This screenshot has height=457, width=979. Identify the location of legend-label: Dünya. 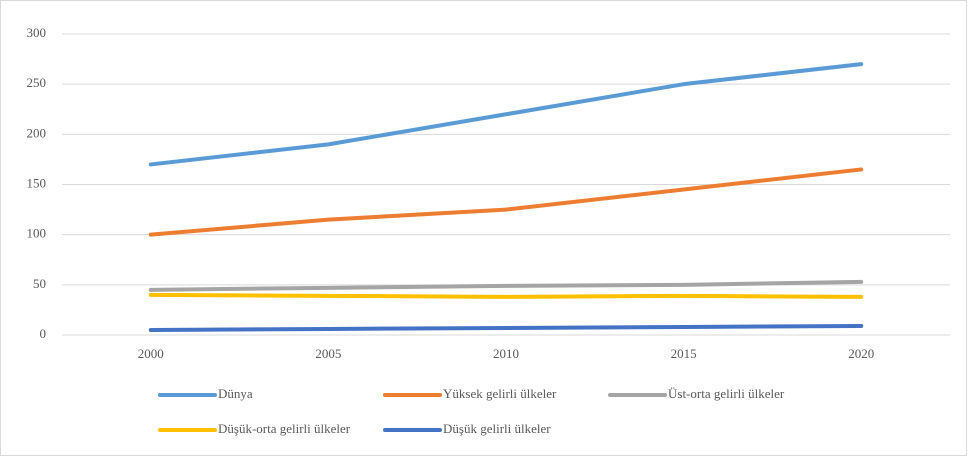
(235, 393).